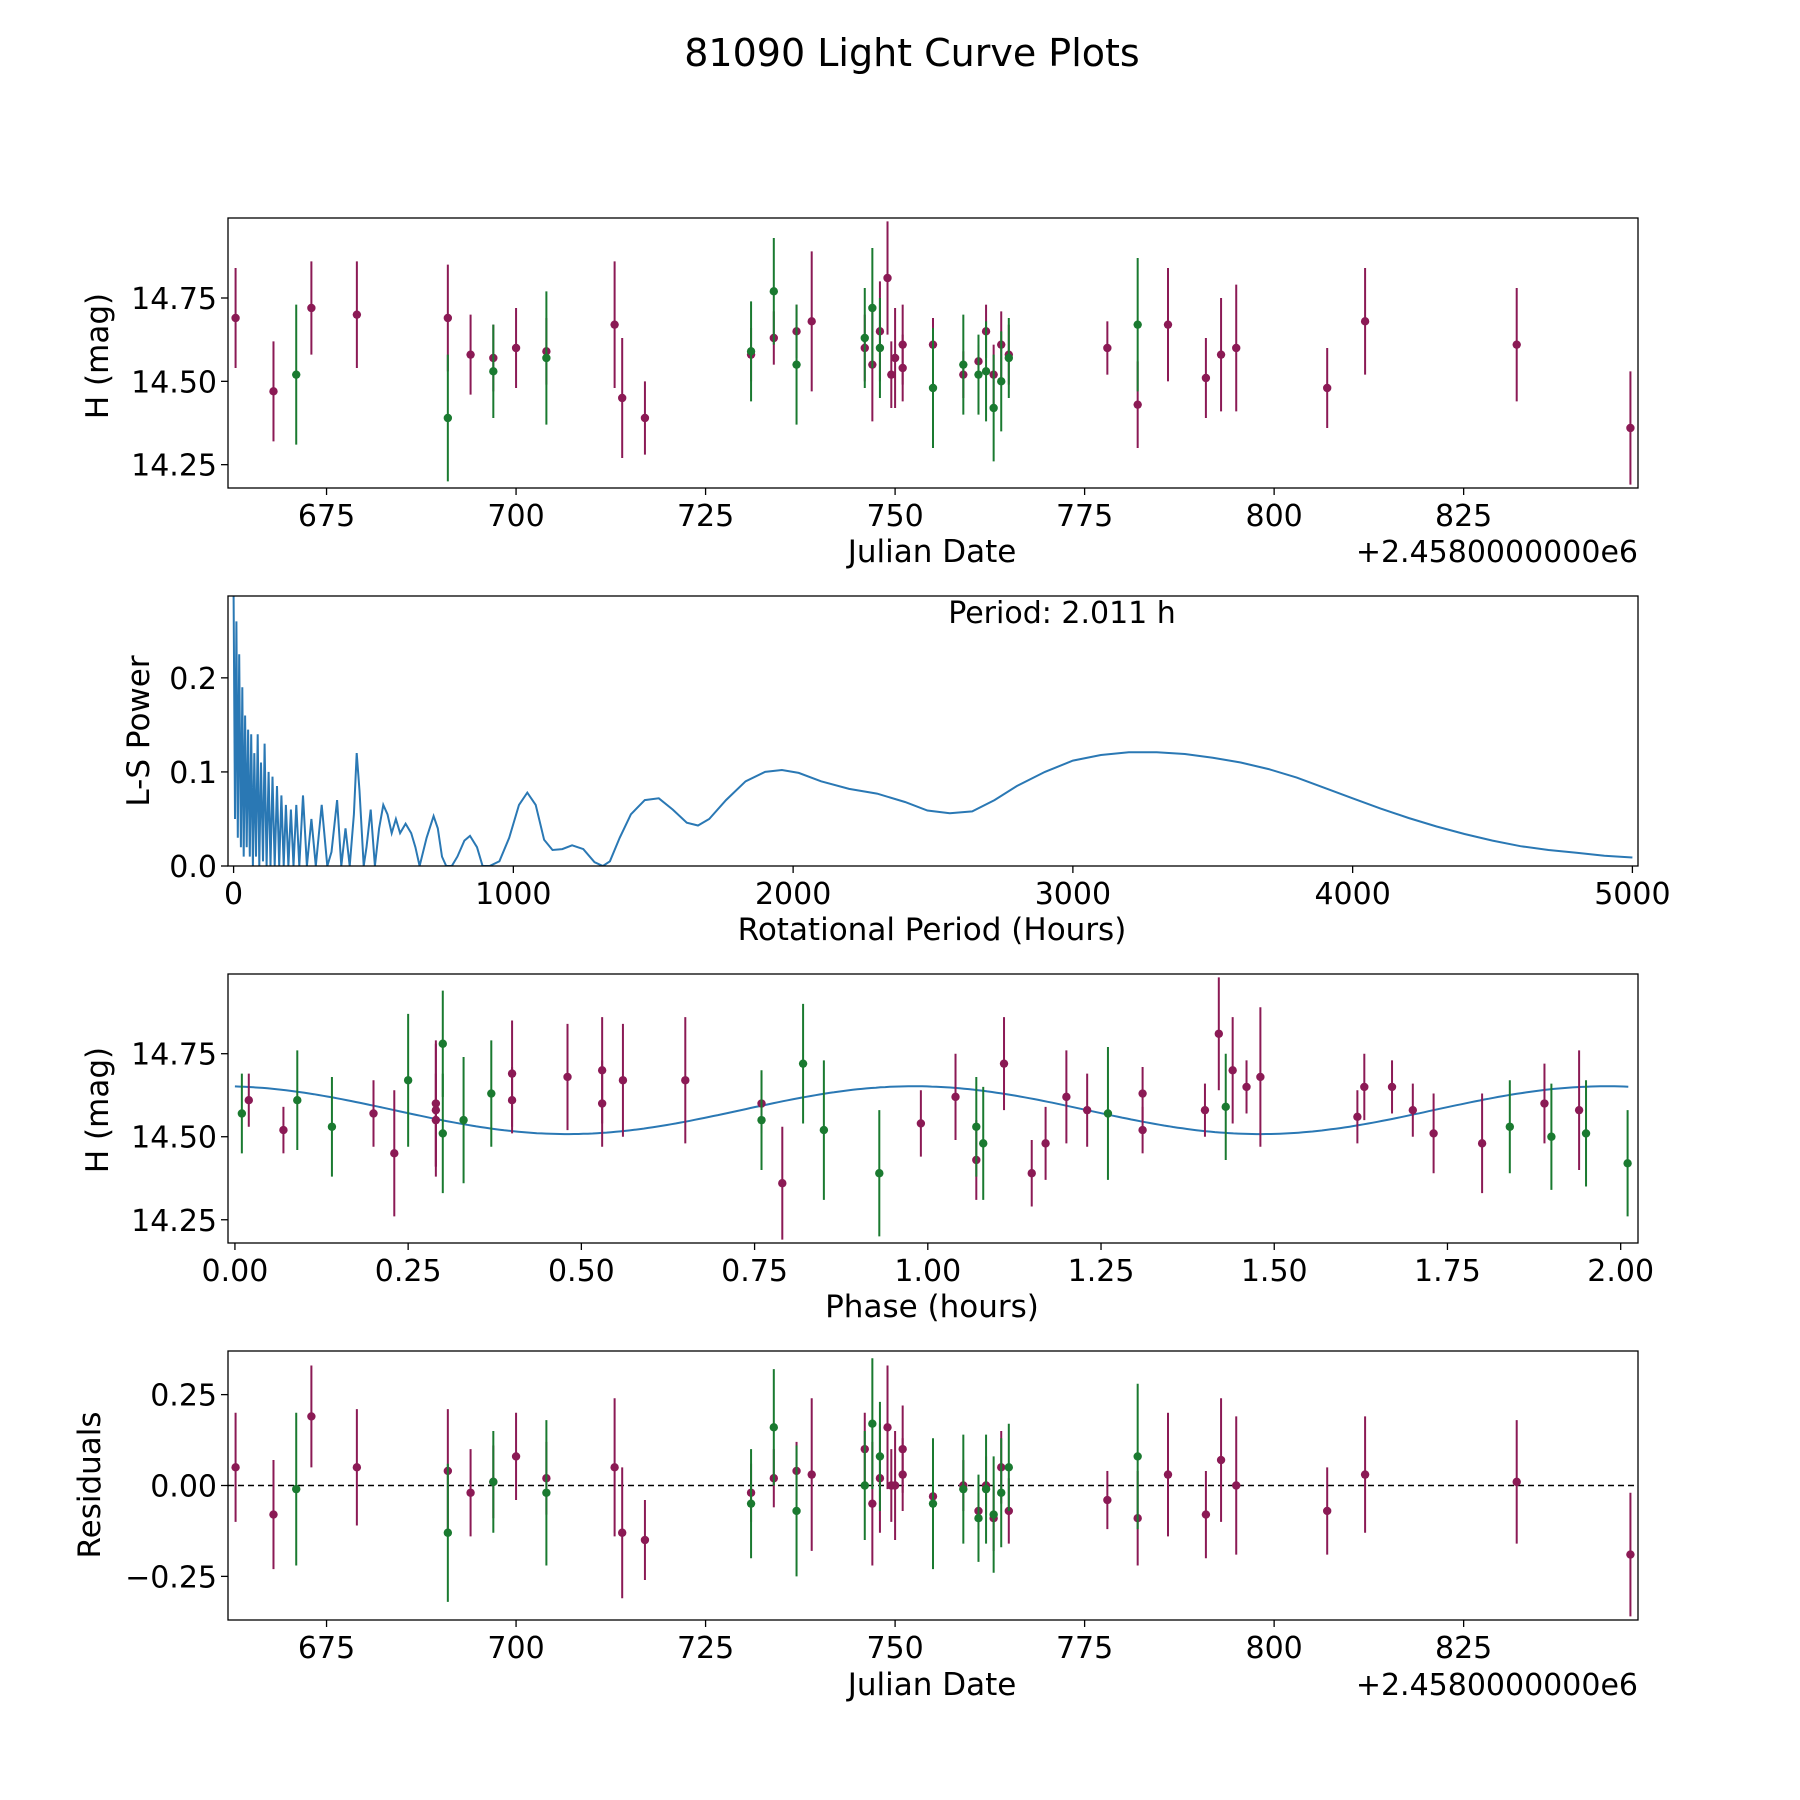 Image resolution: width=1800 pixels, height=1800 pixels. What do you see at coordinates (933, 1108) in the screenshot?
I see `phase-frame` at bounding box center [933, 1108].